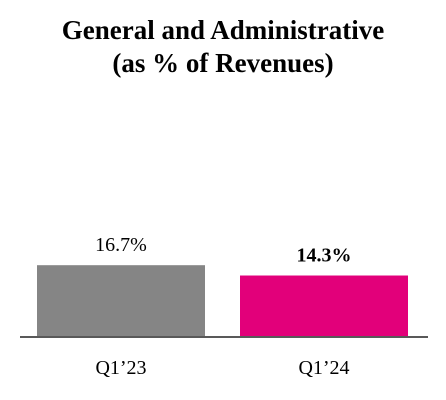 Image resolution: width=446 pixels, height=400 pixels. Describe the element at coordinates (324, 256) in the screenshot. I see `value-label-2: 14.3%` at that location.